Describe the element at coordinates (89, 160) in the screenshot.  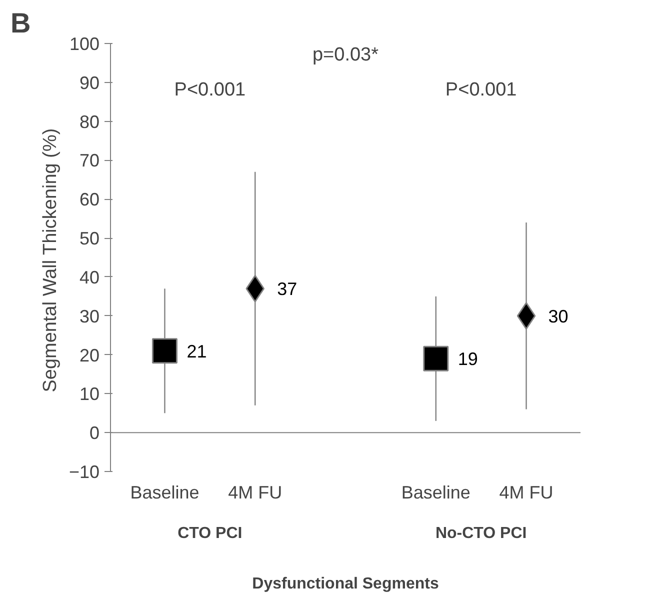
I see `y-tick-label: 70` at that location.